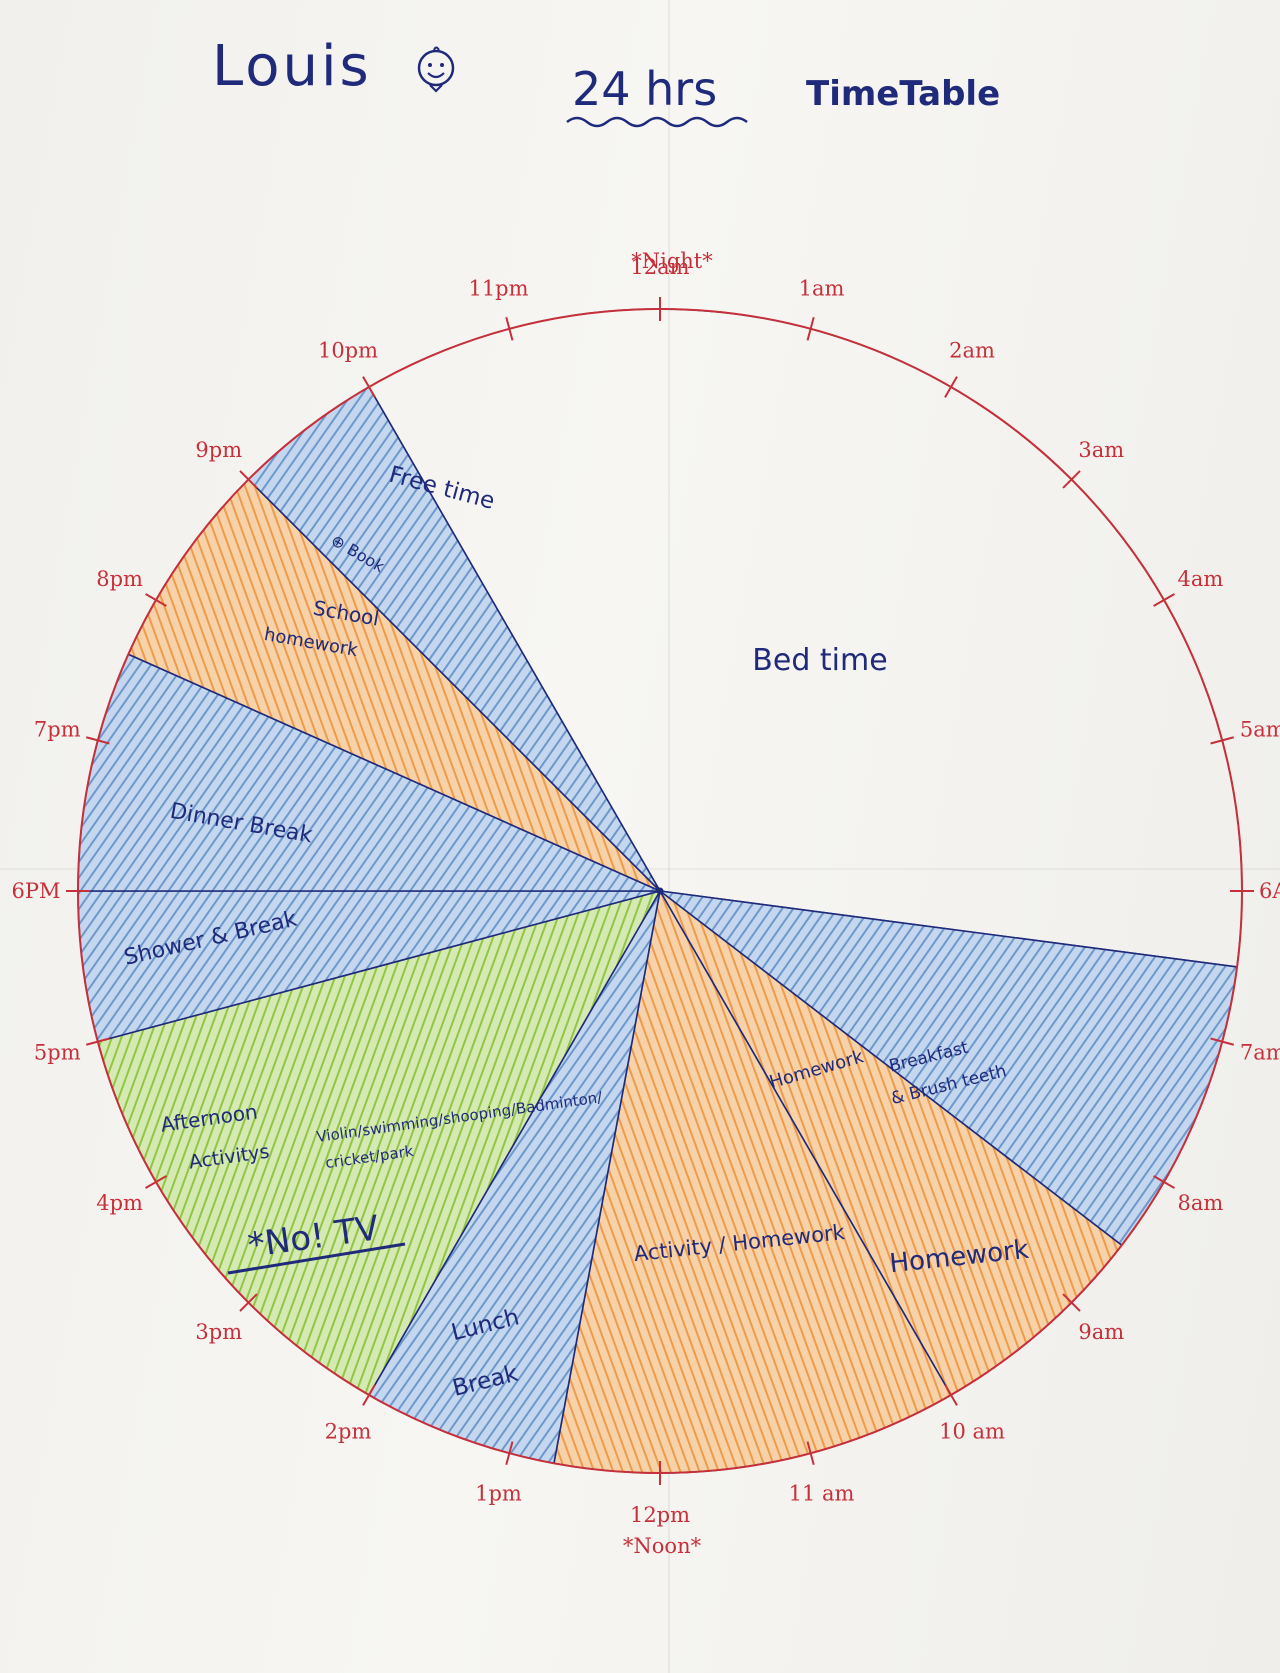 The width and height of the screenshot is (1280, 1673). What do you see at coordinates (660, 891) in the screenshot?
I see `clock-center-dot` at bounding box center [660, 891].